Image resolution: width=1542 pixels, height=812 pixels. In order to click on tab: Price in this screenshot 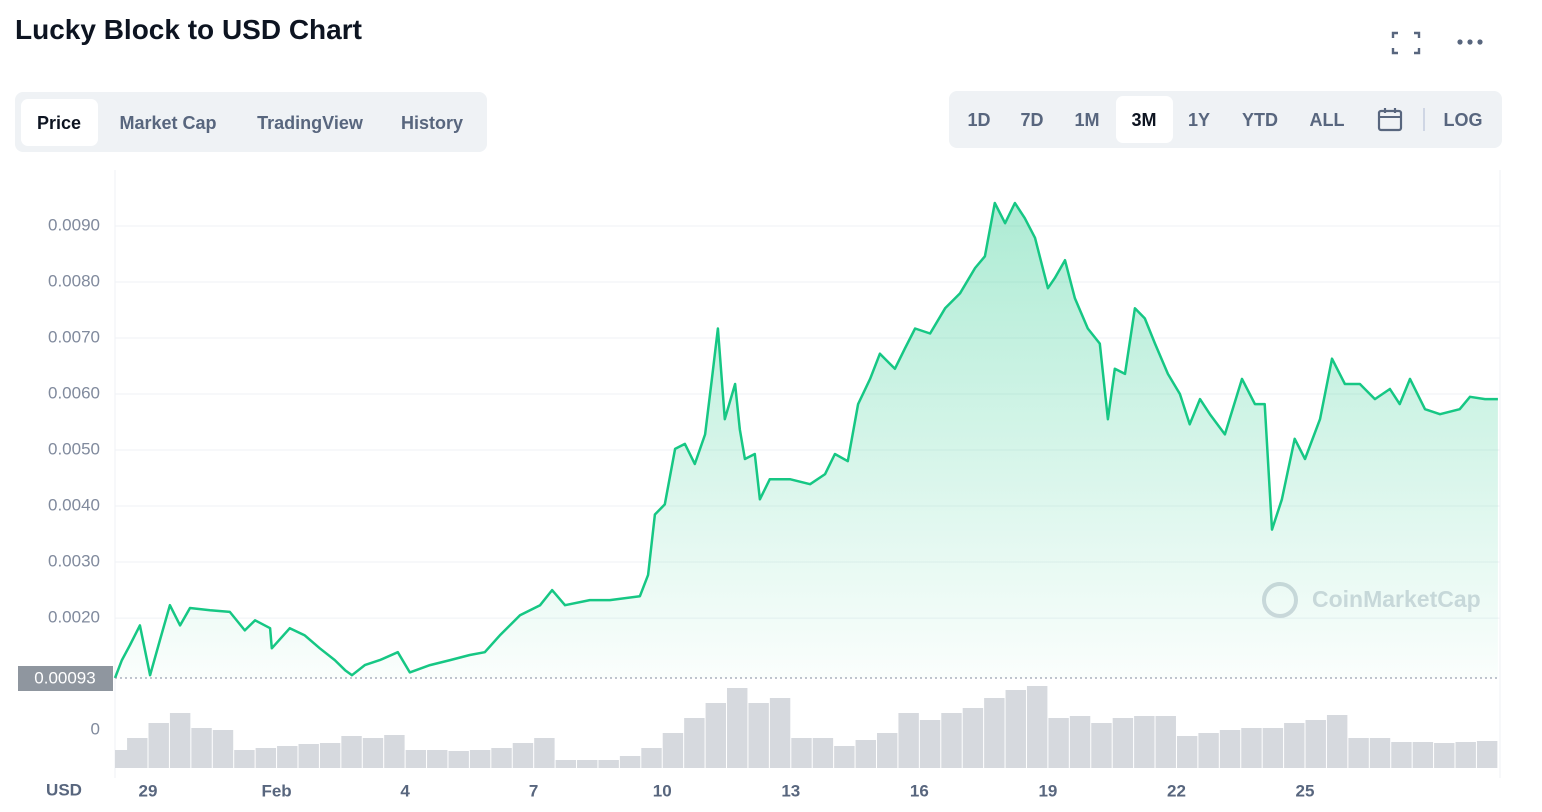, I will do `click(59, 123)`.